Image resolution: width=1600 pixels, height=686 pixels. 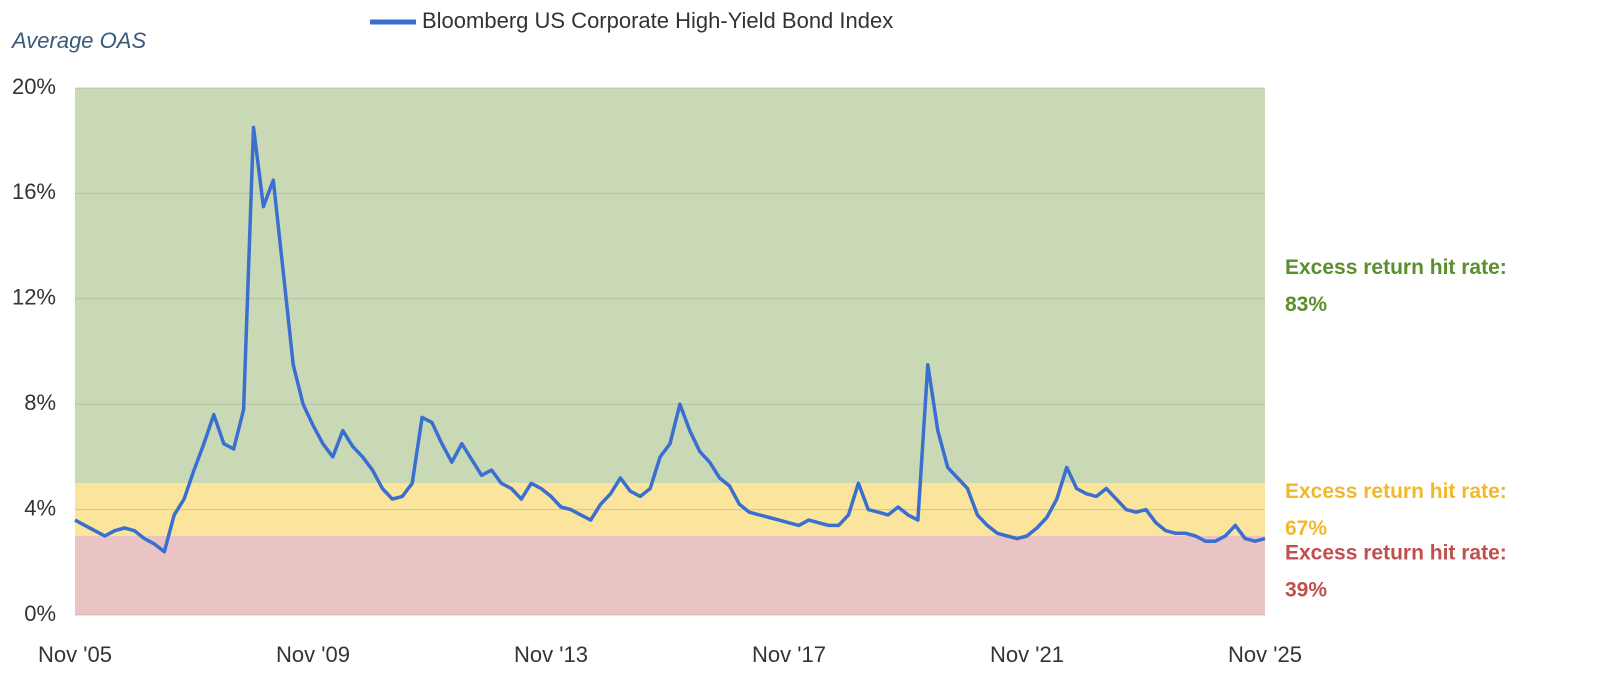 I want to click on y-tick-label: 0%, so click(x=40, y=613).